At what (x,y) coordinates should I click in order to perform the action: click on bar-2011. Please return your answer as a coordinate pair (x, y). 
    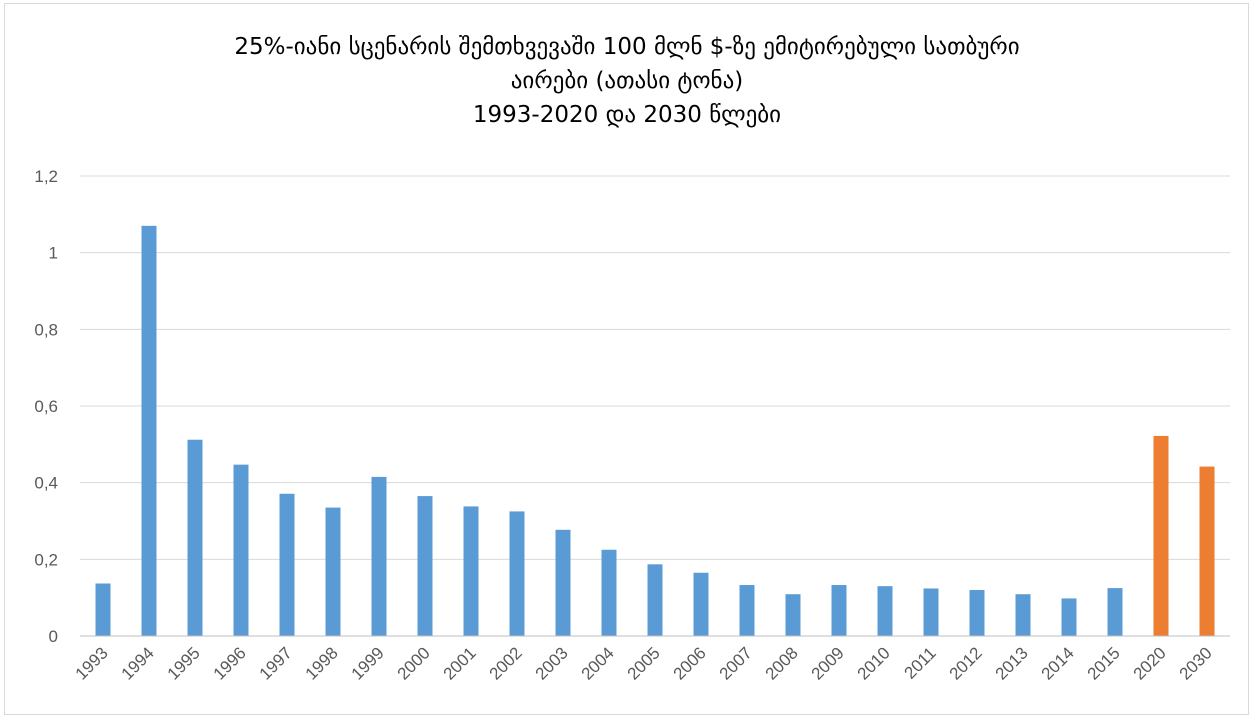
    Looking at the image, I should click on (931, 612).